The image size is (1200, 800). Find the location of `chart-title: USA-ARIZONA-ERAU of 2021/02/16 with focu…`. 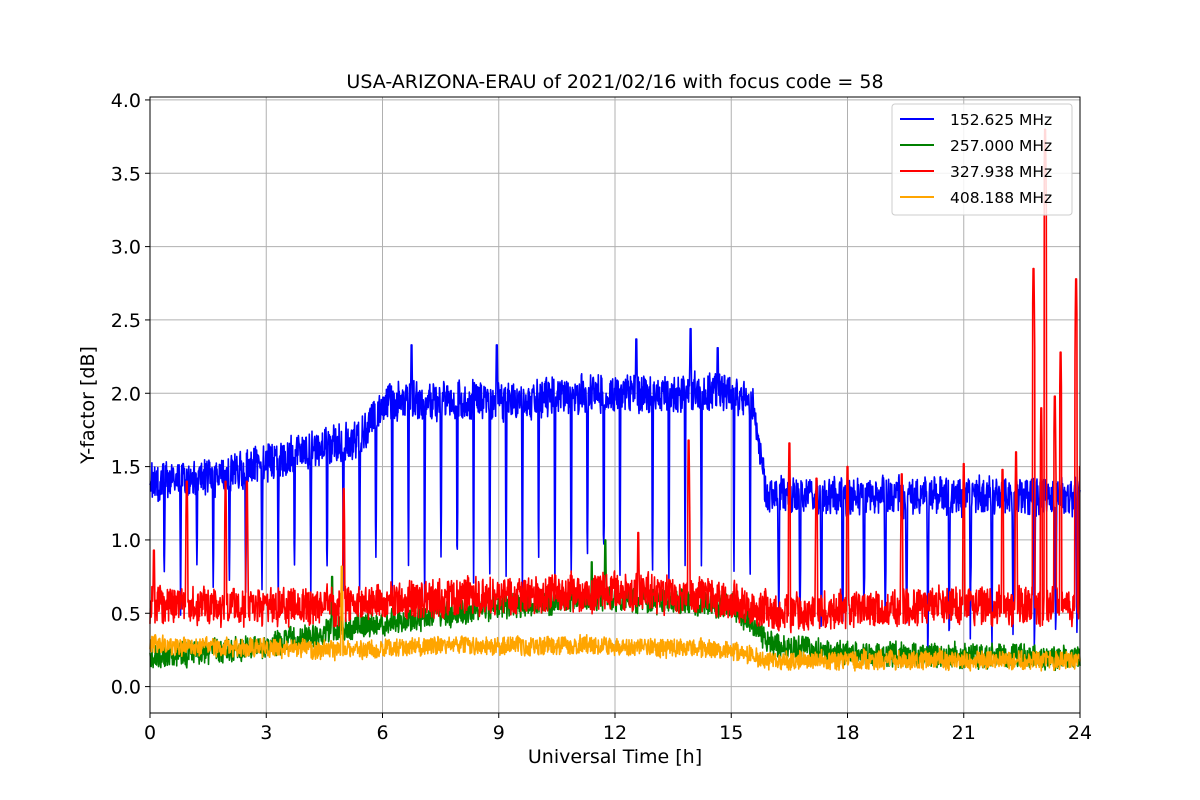

chart-title: USA-ARIZONA-ERAU of 2021/02/16 with focu… is located at coordinates (614, 82).